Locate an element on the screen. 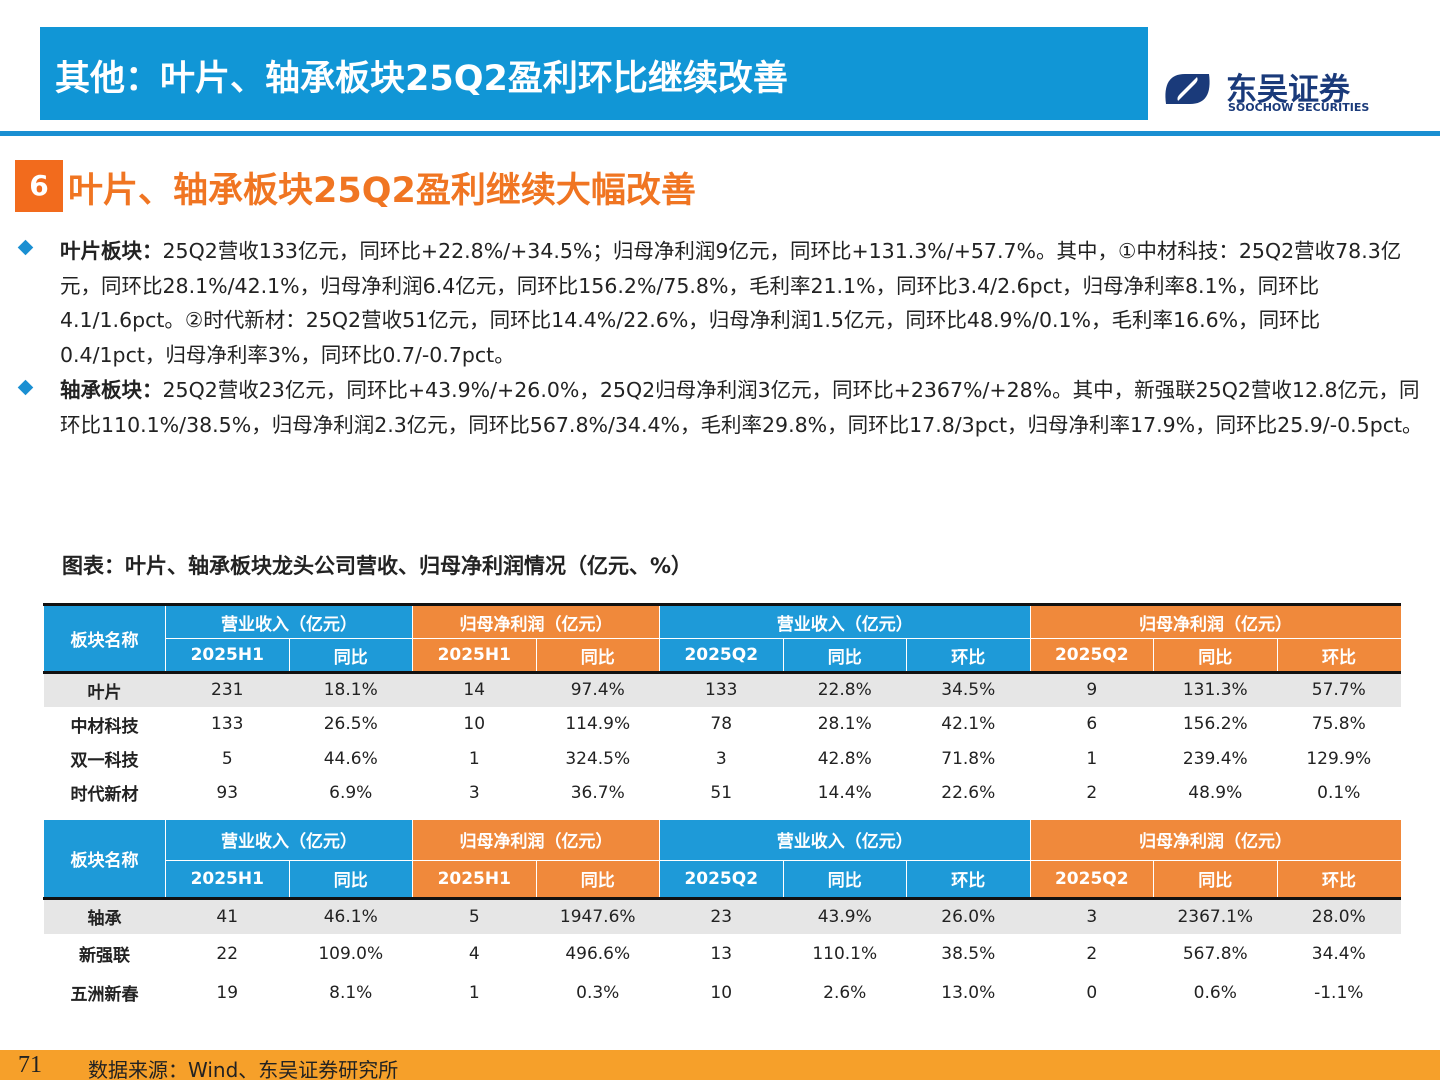 The image size is (1440, 1083). table-cell: 19 is located at coordinates (227, 992).